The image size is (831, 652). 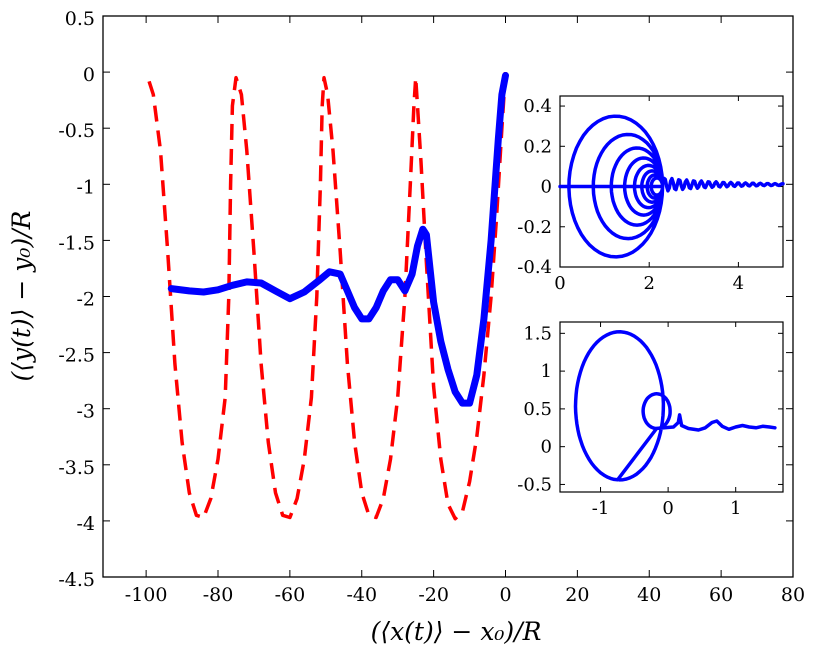 I want to click on inset-top-series, so click(x=671, y=186).